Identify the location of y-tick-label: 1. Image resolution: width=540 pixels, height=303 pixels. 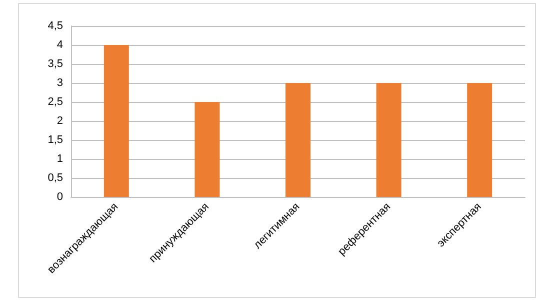
(59, 159).